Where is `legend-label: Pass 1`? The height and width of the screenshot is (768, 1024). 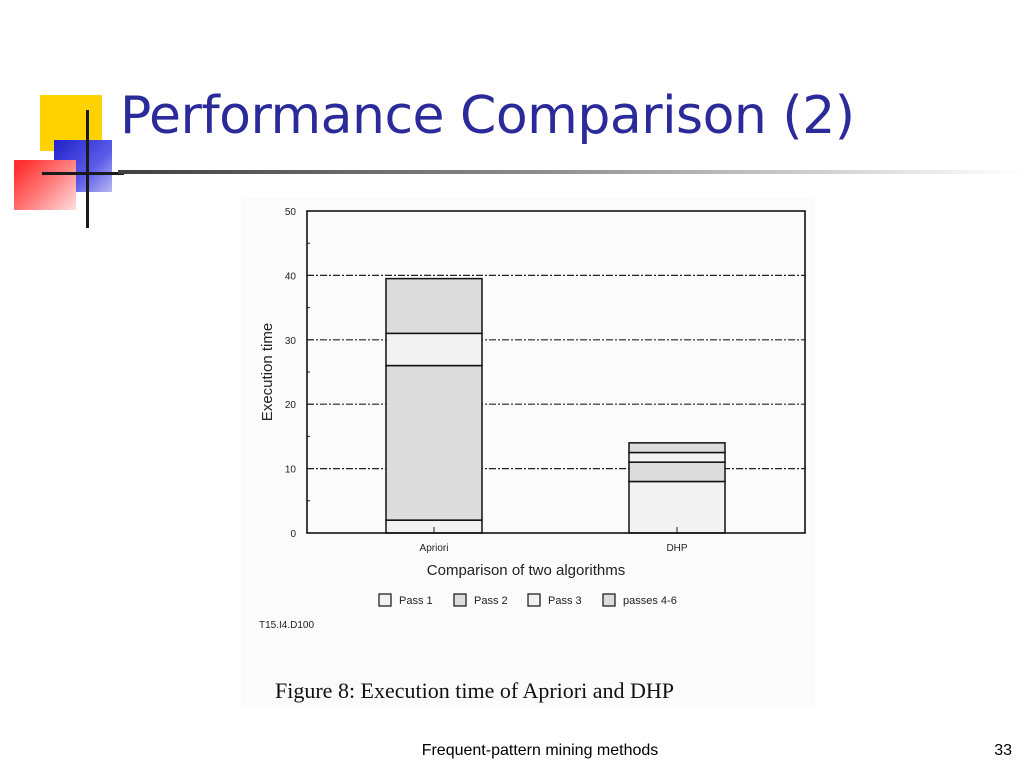 legend-label: Pass 1 is located at coordinates (416, 601).